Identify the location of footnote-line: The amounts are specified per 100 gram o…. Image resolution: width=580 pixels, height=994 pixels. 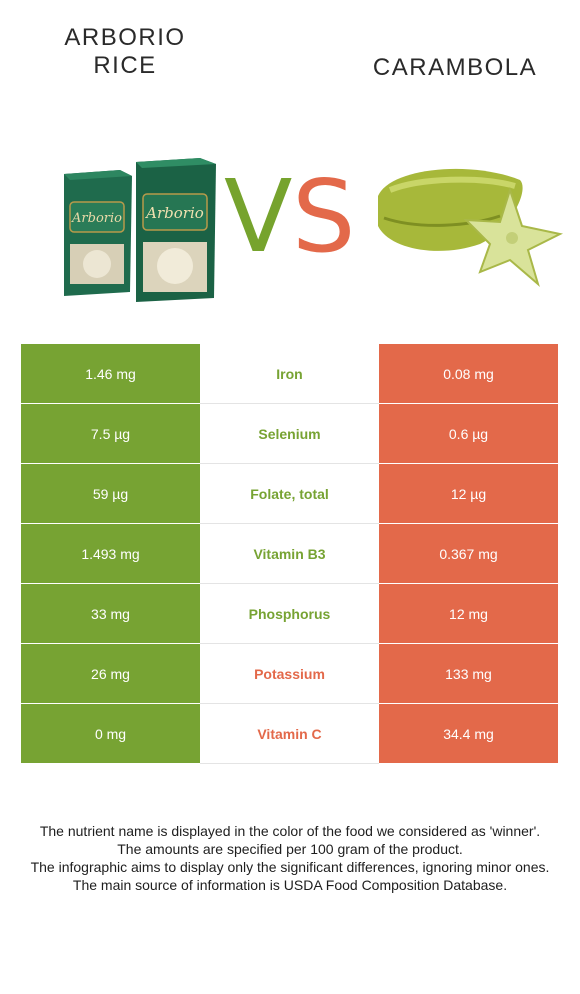
(290, 849).